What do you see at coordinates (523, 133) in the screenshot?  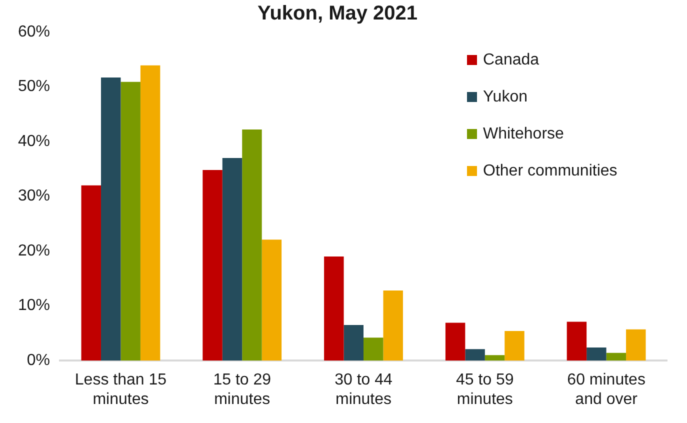 I see `legend-label: Whitehorse` at bounding box center [523, 133].